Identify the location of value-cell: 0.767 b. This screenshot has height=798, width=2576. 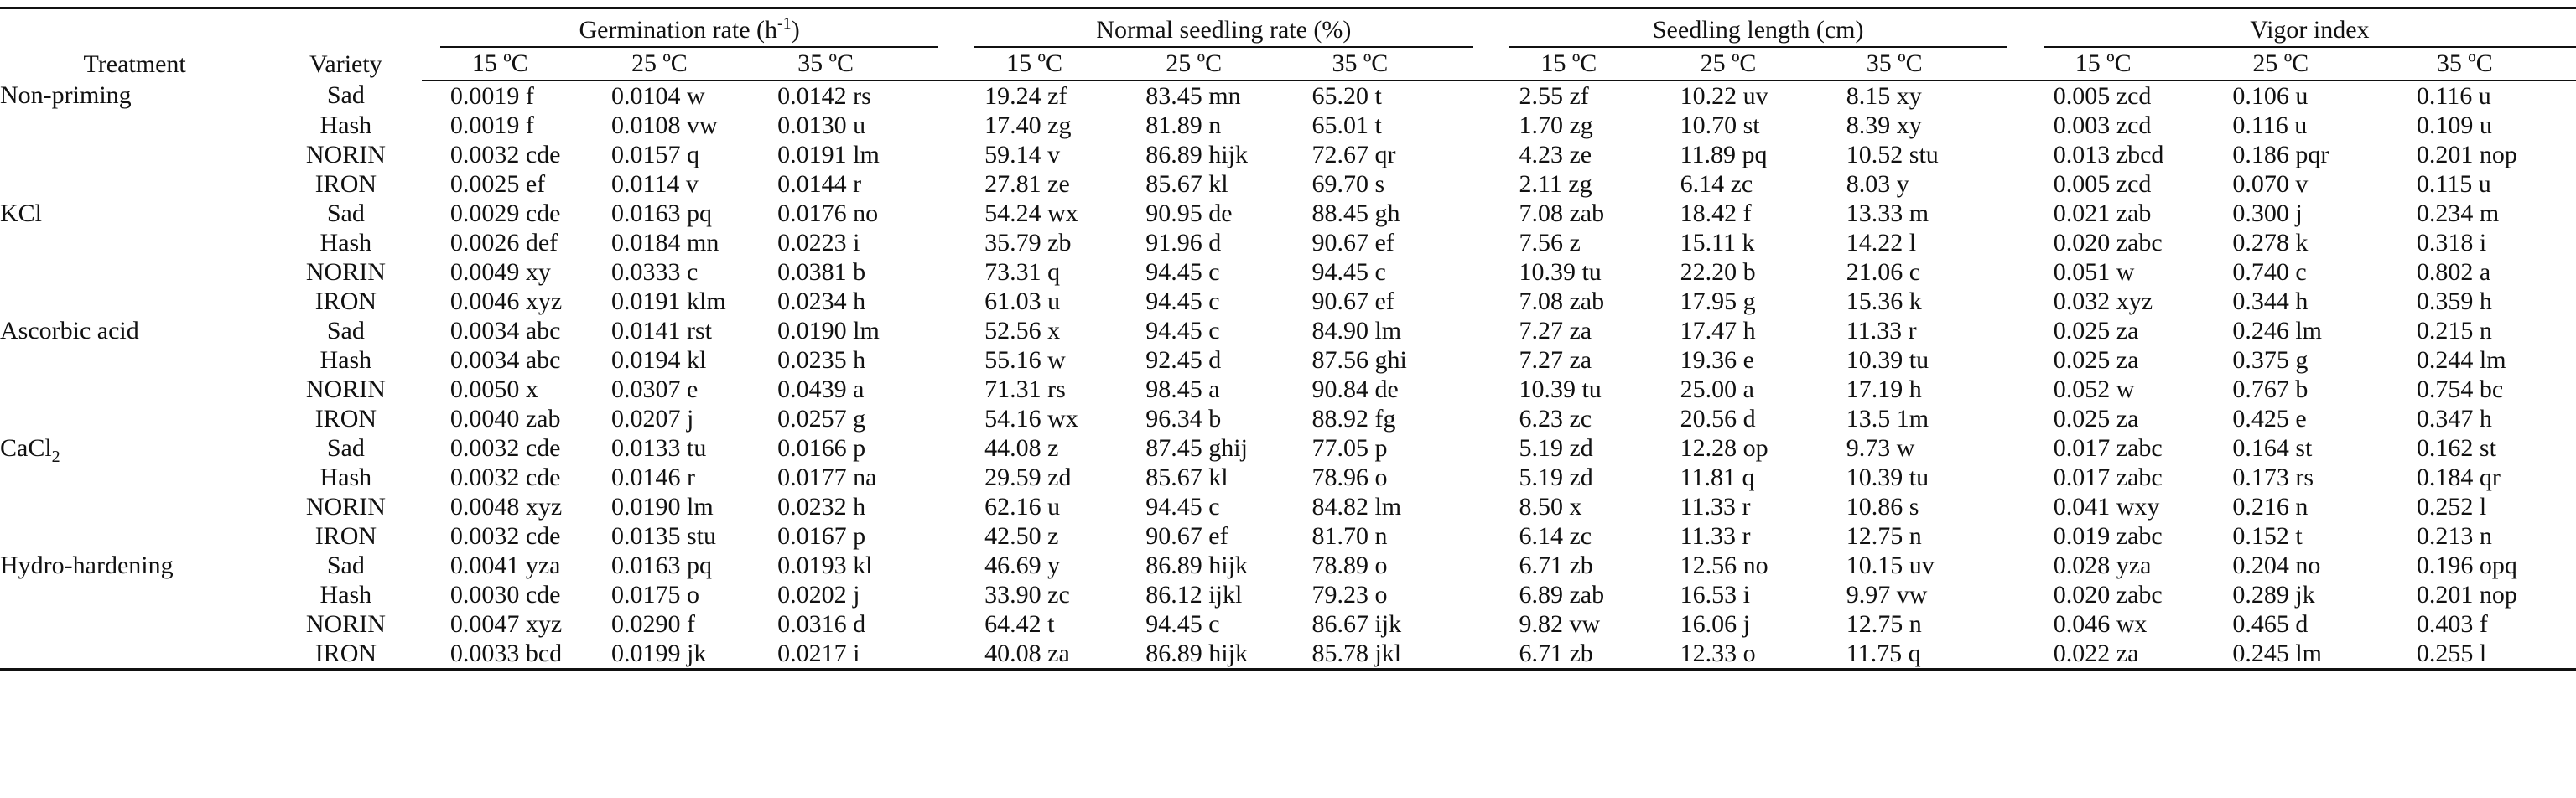
(2270, 389).